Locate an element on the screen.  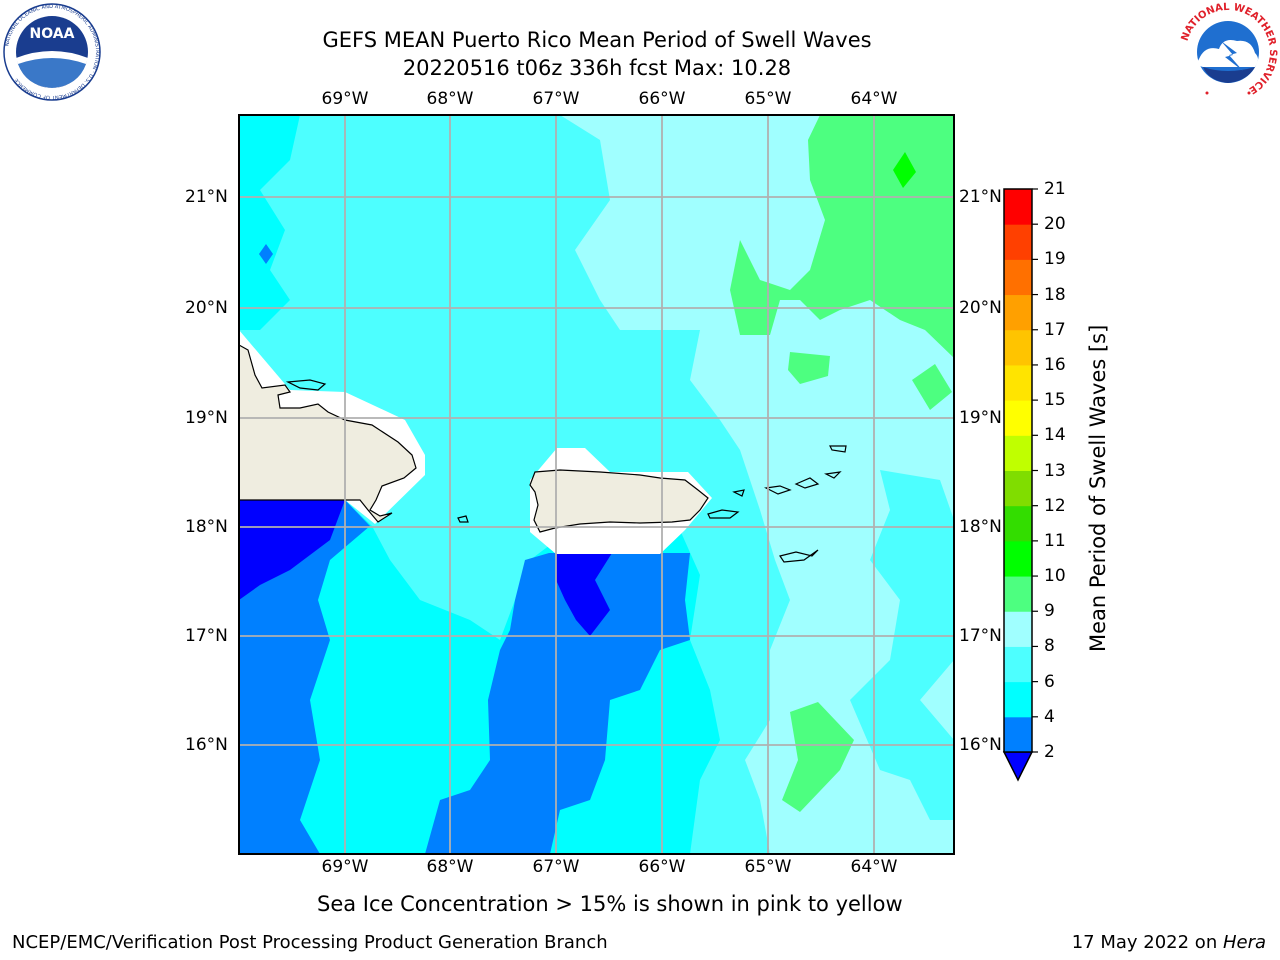
lon-label-top: 66°W is located at coordinates (662, 99).